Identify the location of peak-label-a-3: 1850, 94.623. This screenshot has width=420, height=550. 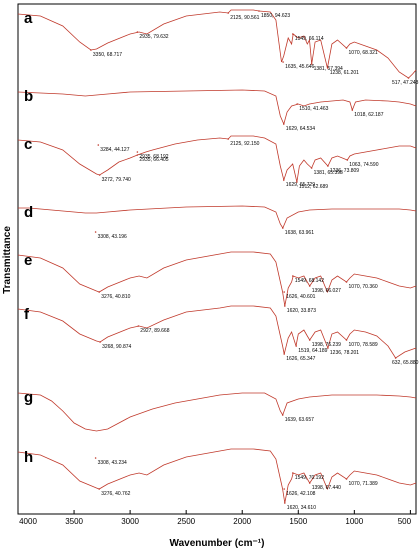
(275, 16).